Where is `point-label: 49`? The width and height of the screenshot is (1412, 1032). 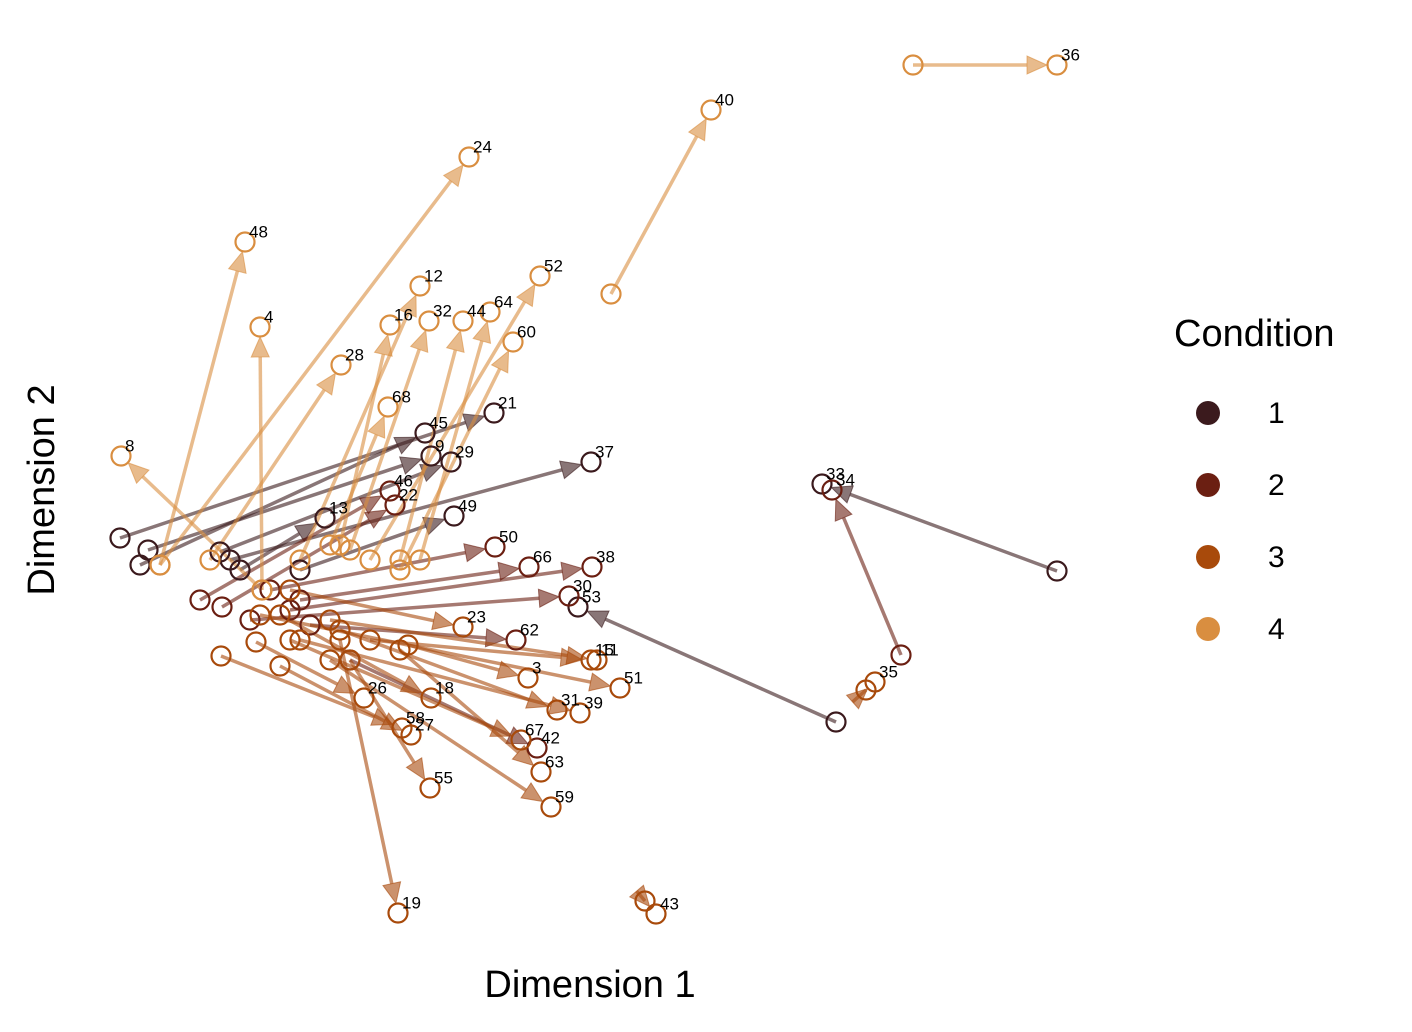
point-label: 49 is located at coordinates (467, 505).